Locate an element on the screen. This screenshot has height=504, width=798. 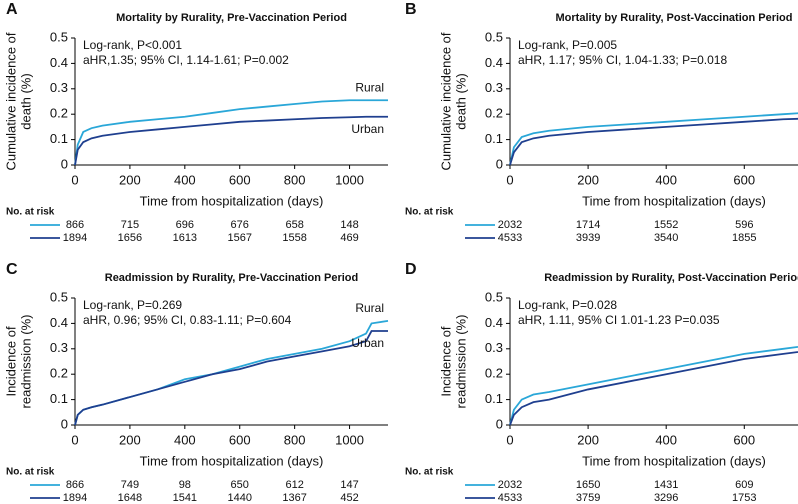
panel-letter: A is located at coordinates (12, 9).